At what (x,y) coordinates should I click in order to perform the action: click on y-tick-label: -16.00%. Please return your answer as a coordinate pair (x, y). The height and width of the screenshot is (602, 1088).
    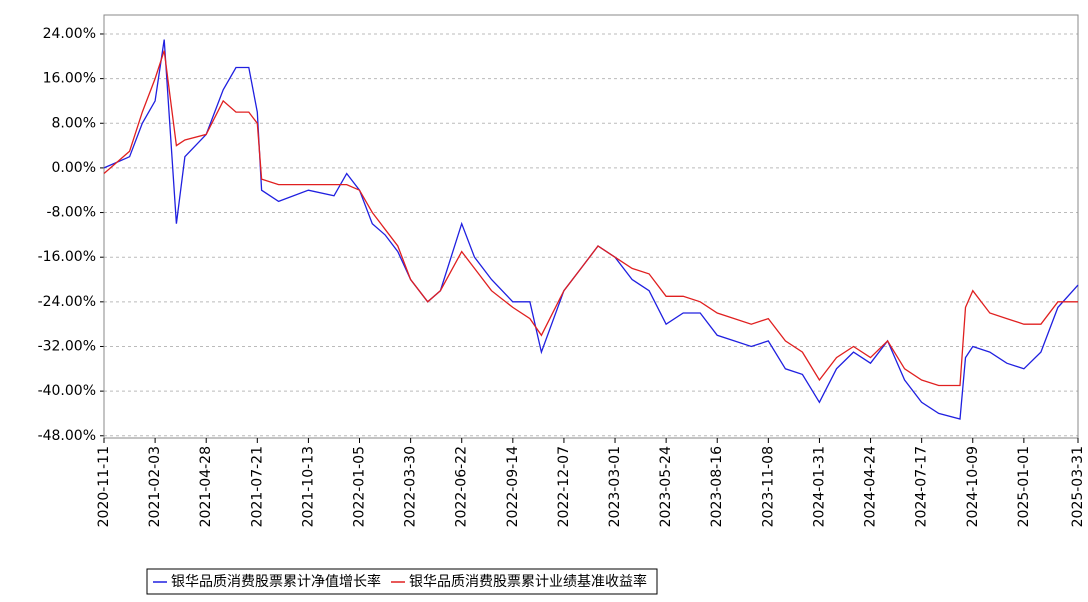
    Looking at the image, I should click on (67, 257).